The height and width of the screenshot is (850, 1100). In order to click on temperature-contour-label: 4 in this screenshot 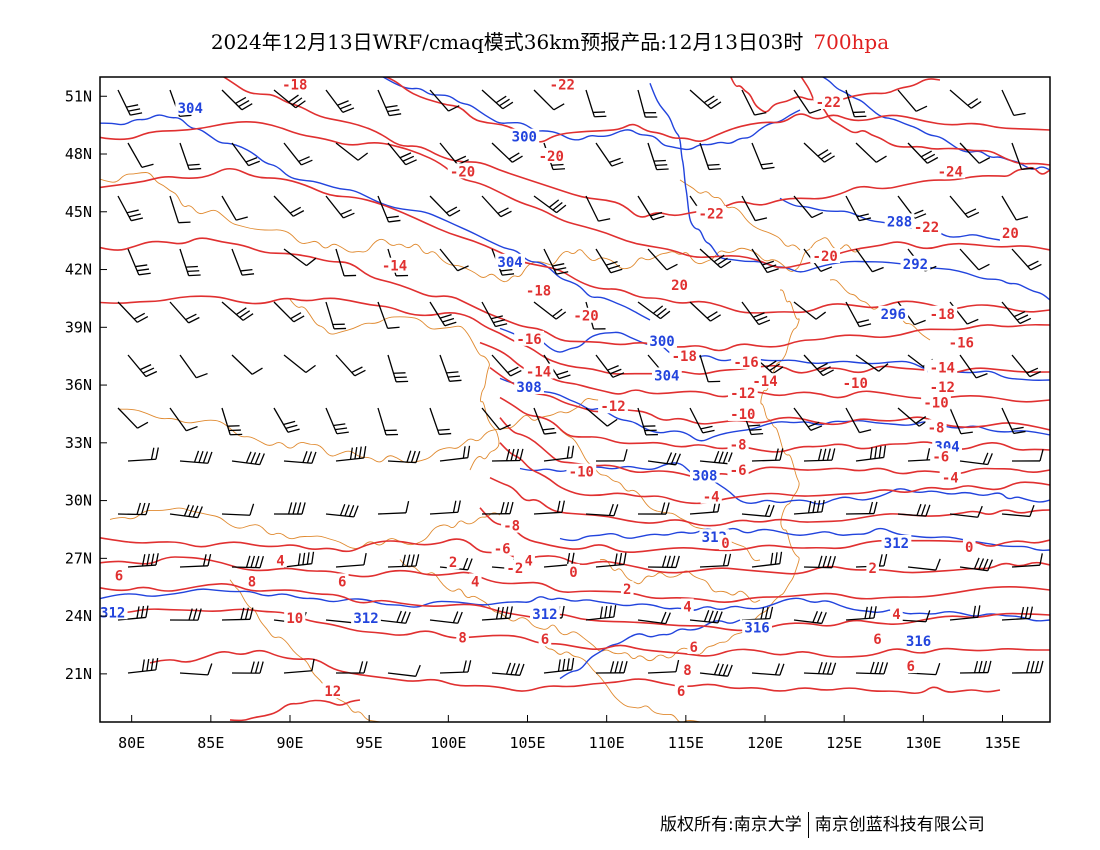, I will do `click(280, 561)`.